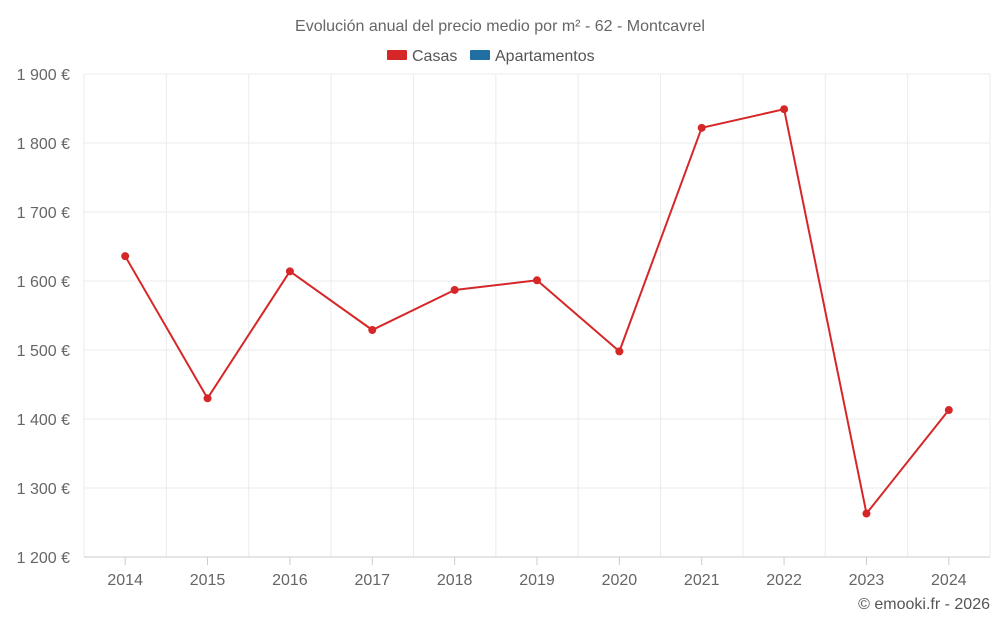 This screenshot has height=625, width=1000. What do you see at coordinates (434, 56) in the screenshot?
I see `legend-label-casas: Casas` at bounding box center [434, 56].